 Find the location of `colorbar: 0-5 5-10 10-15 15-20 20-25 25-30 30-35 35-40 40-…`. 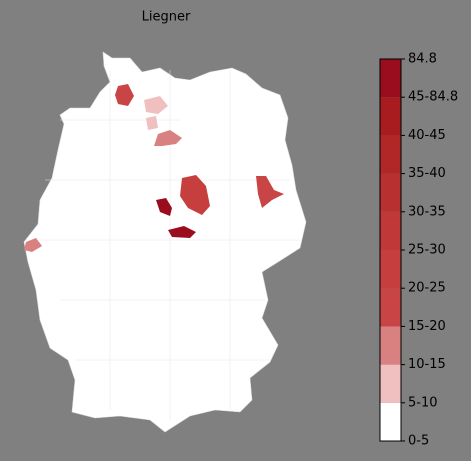

colorbar: 0-5 5-10 10-15 15-20 20-25 25-30 30-35 35-40 40-… is located at coordinates (418, 250).